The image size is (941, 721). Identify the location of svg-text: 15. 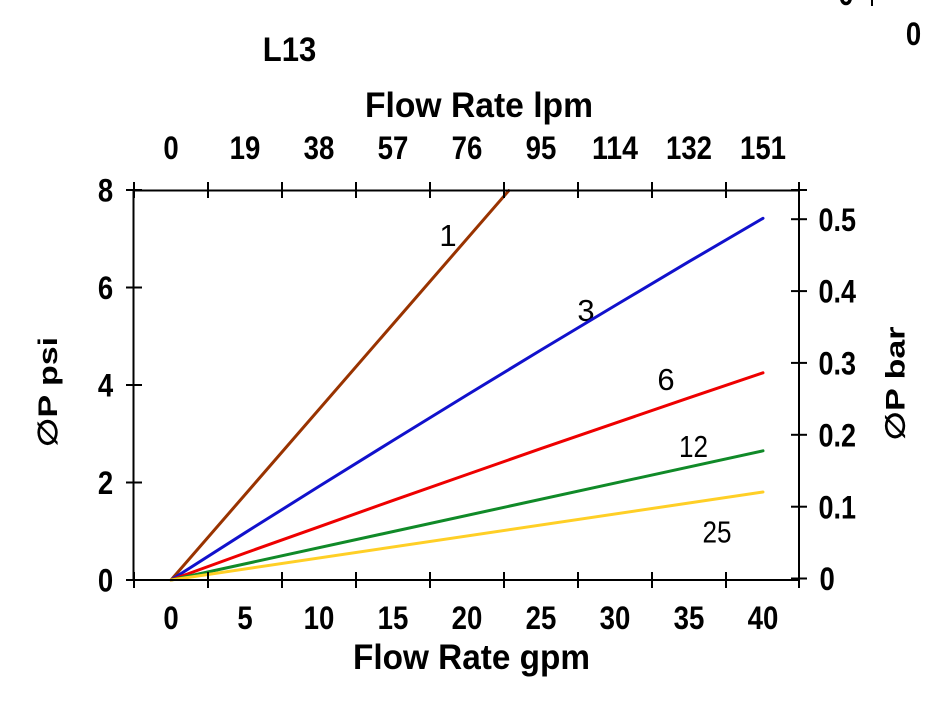
(393, 618).